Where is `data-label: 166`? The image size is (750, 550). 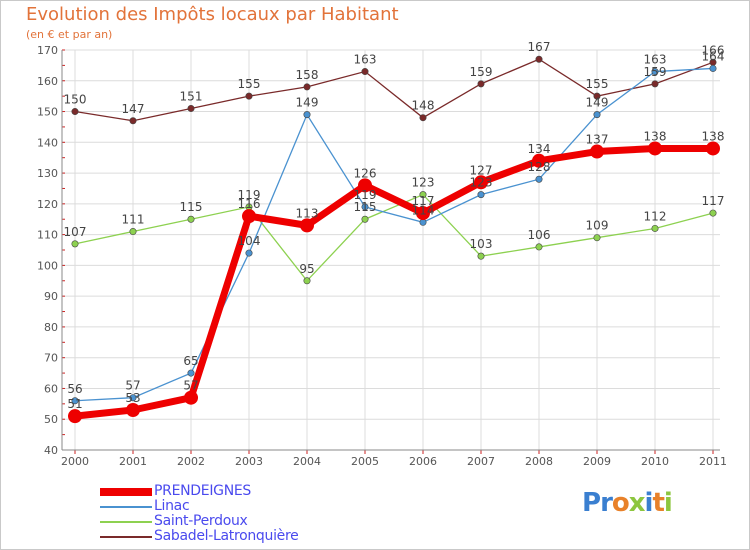 data-label: 166 is located at coordinates (713, 50).